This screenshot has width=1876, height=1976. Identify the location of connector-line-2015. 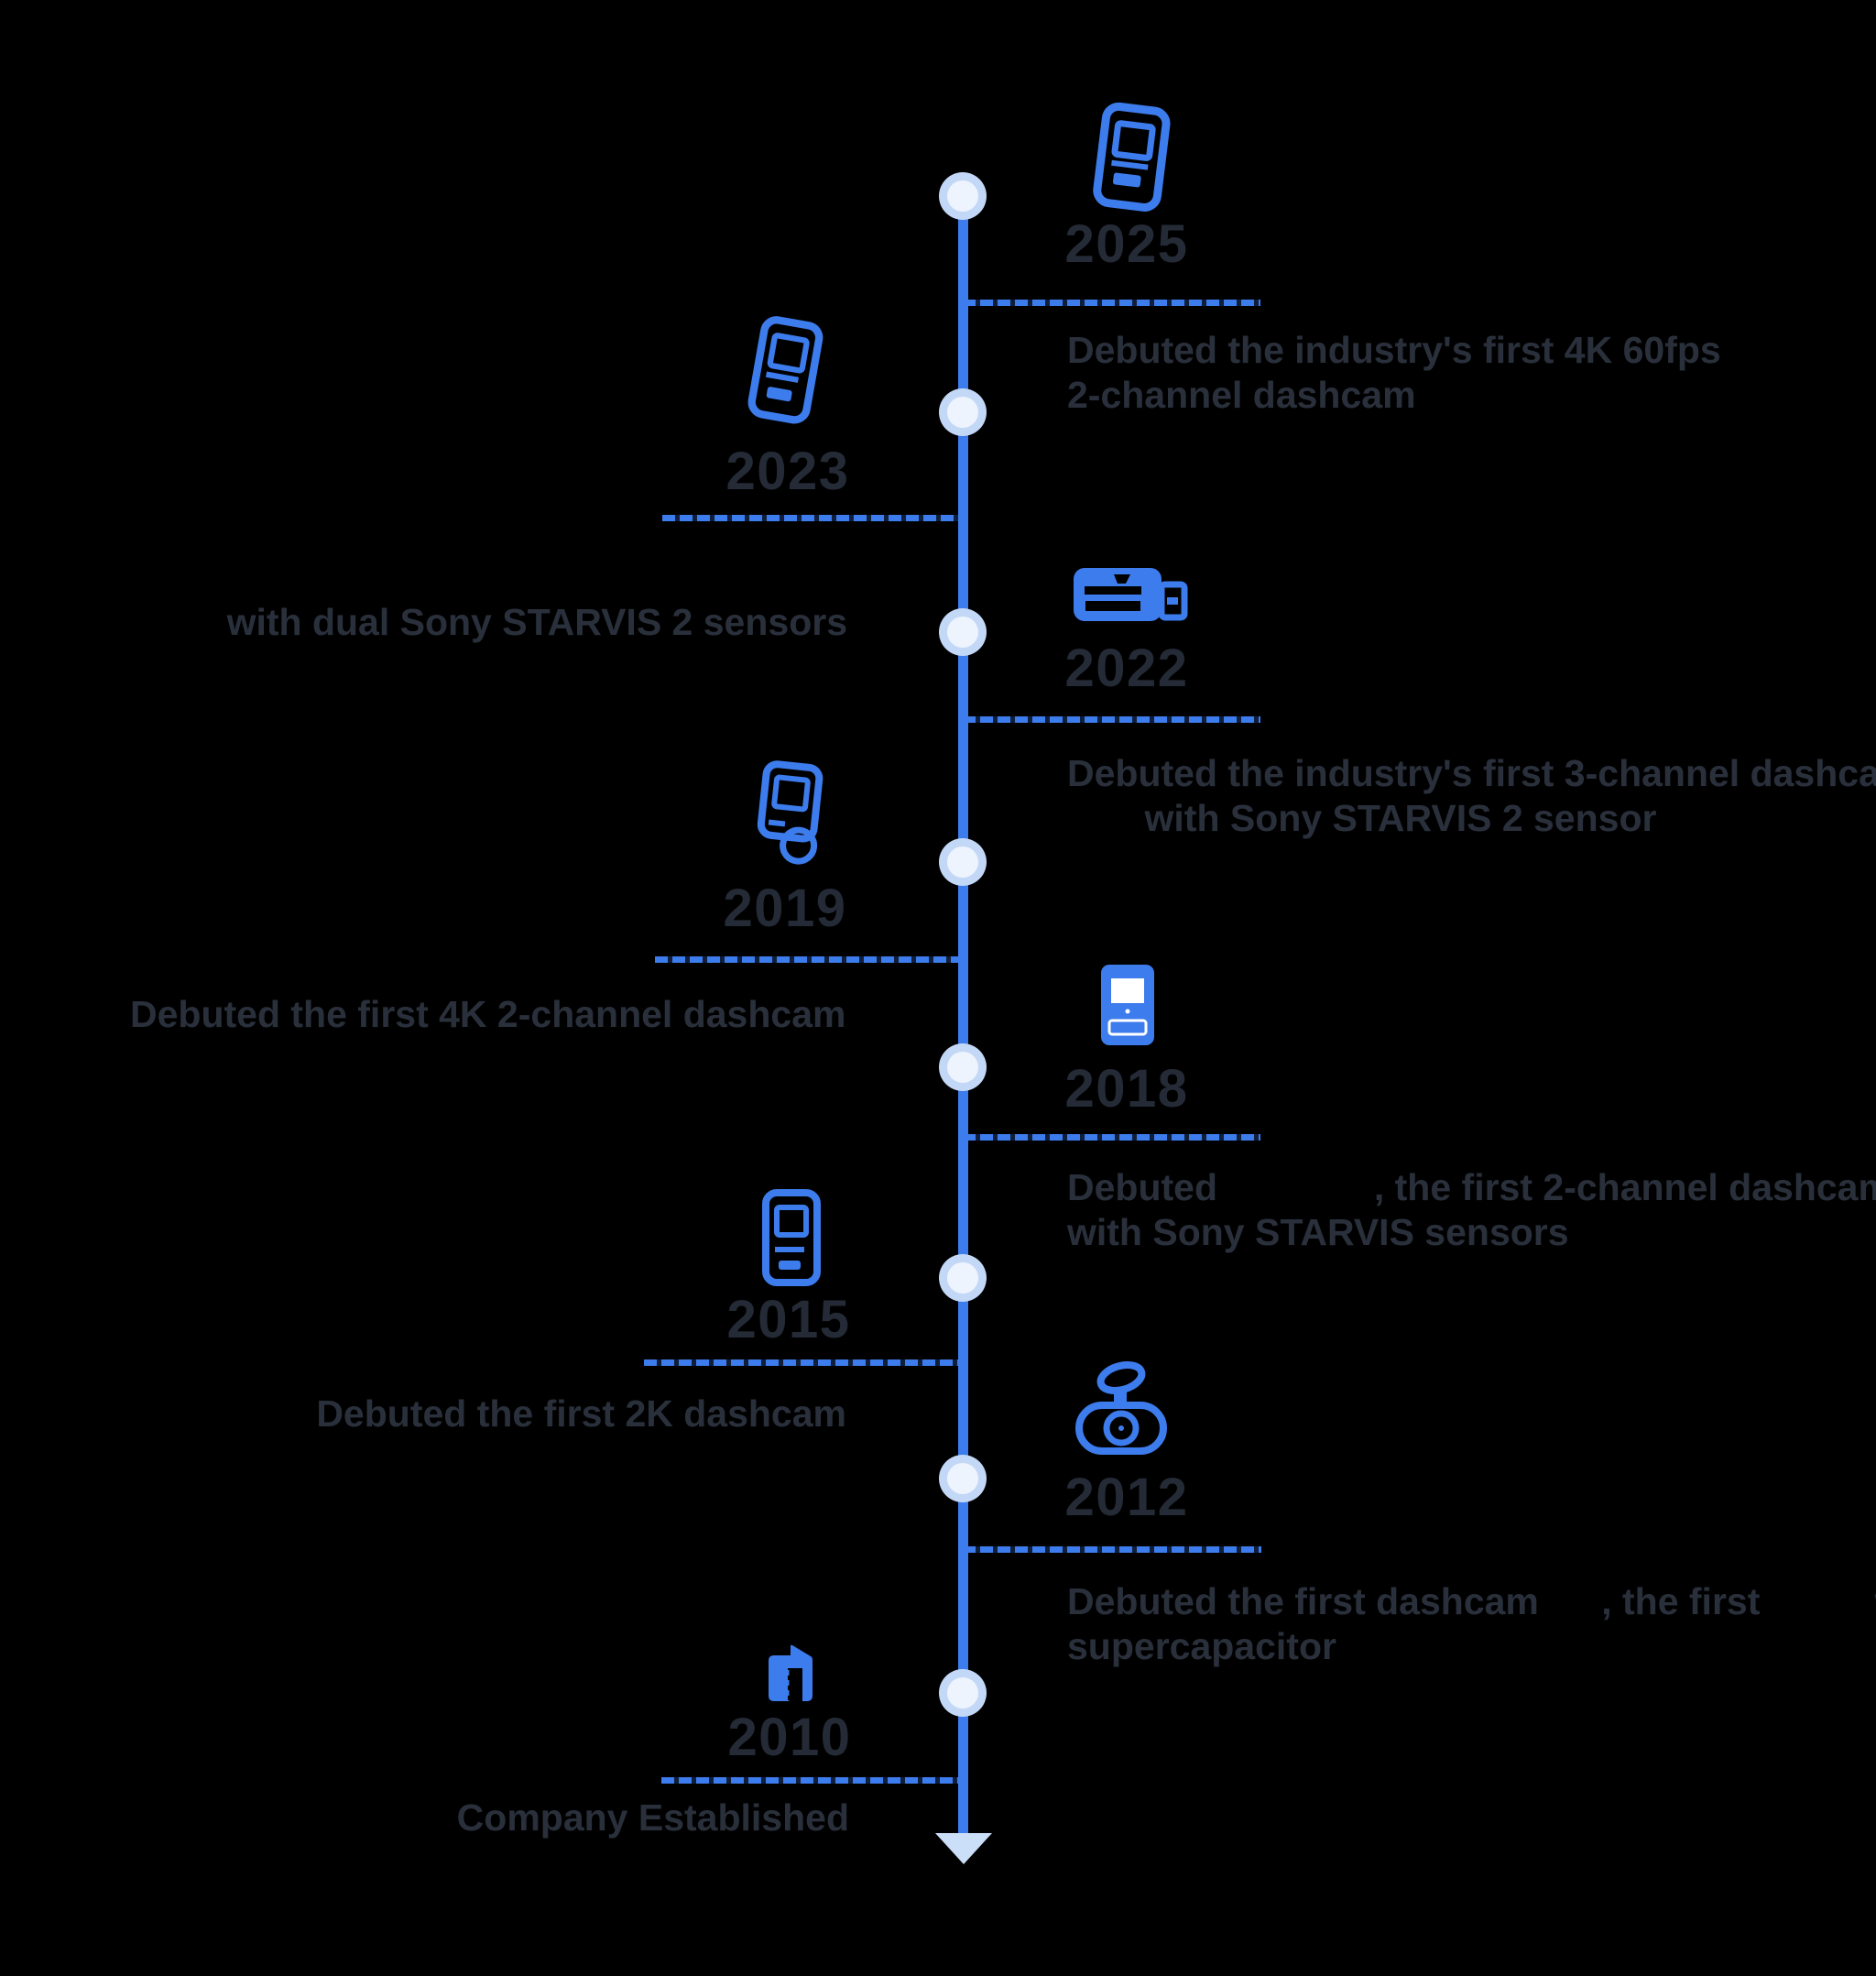
(803, 1362).